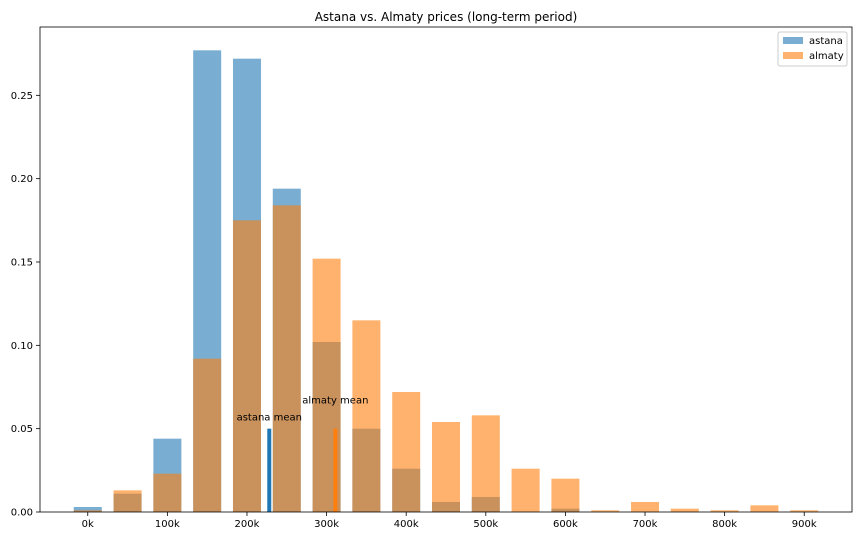 The height and width of the screenshot is (540, 864). I want to click on y-tick-label: 0.05, so click(22, 429).